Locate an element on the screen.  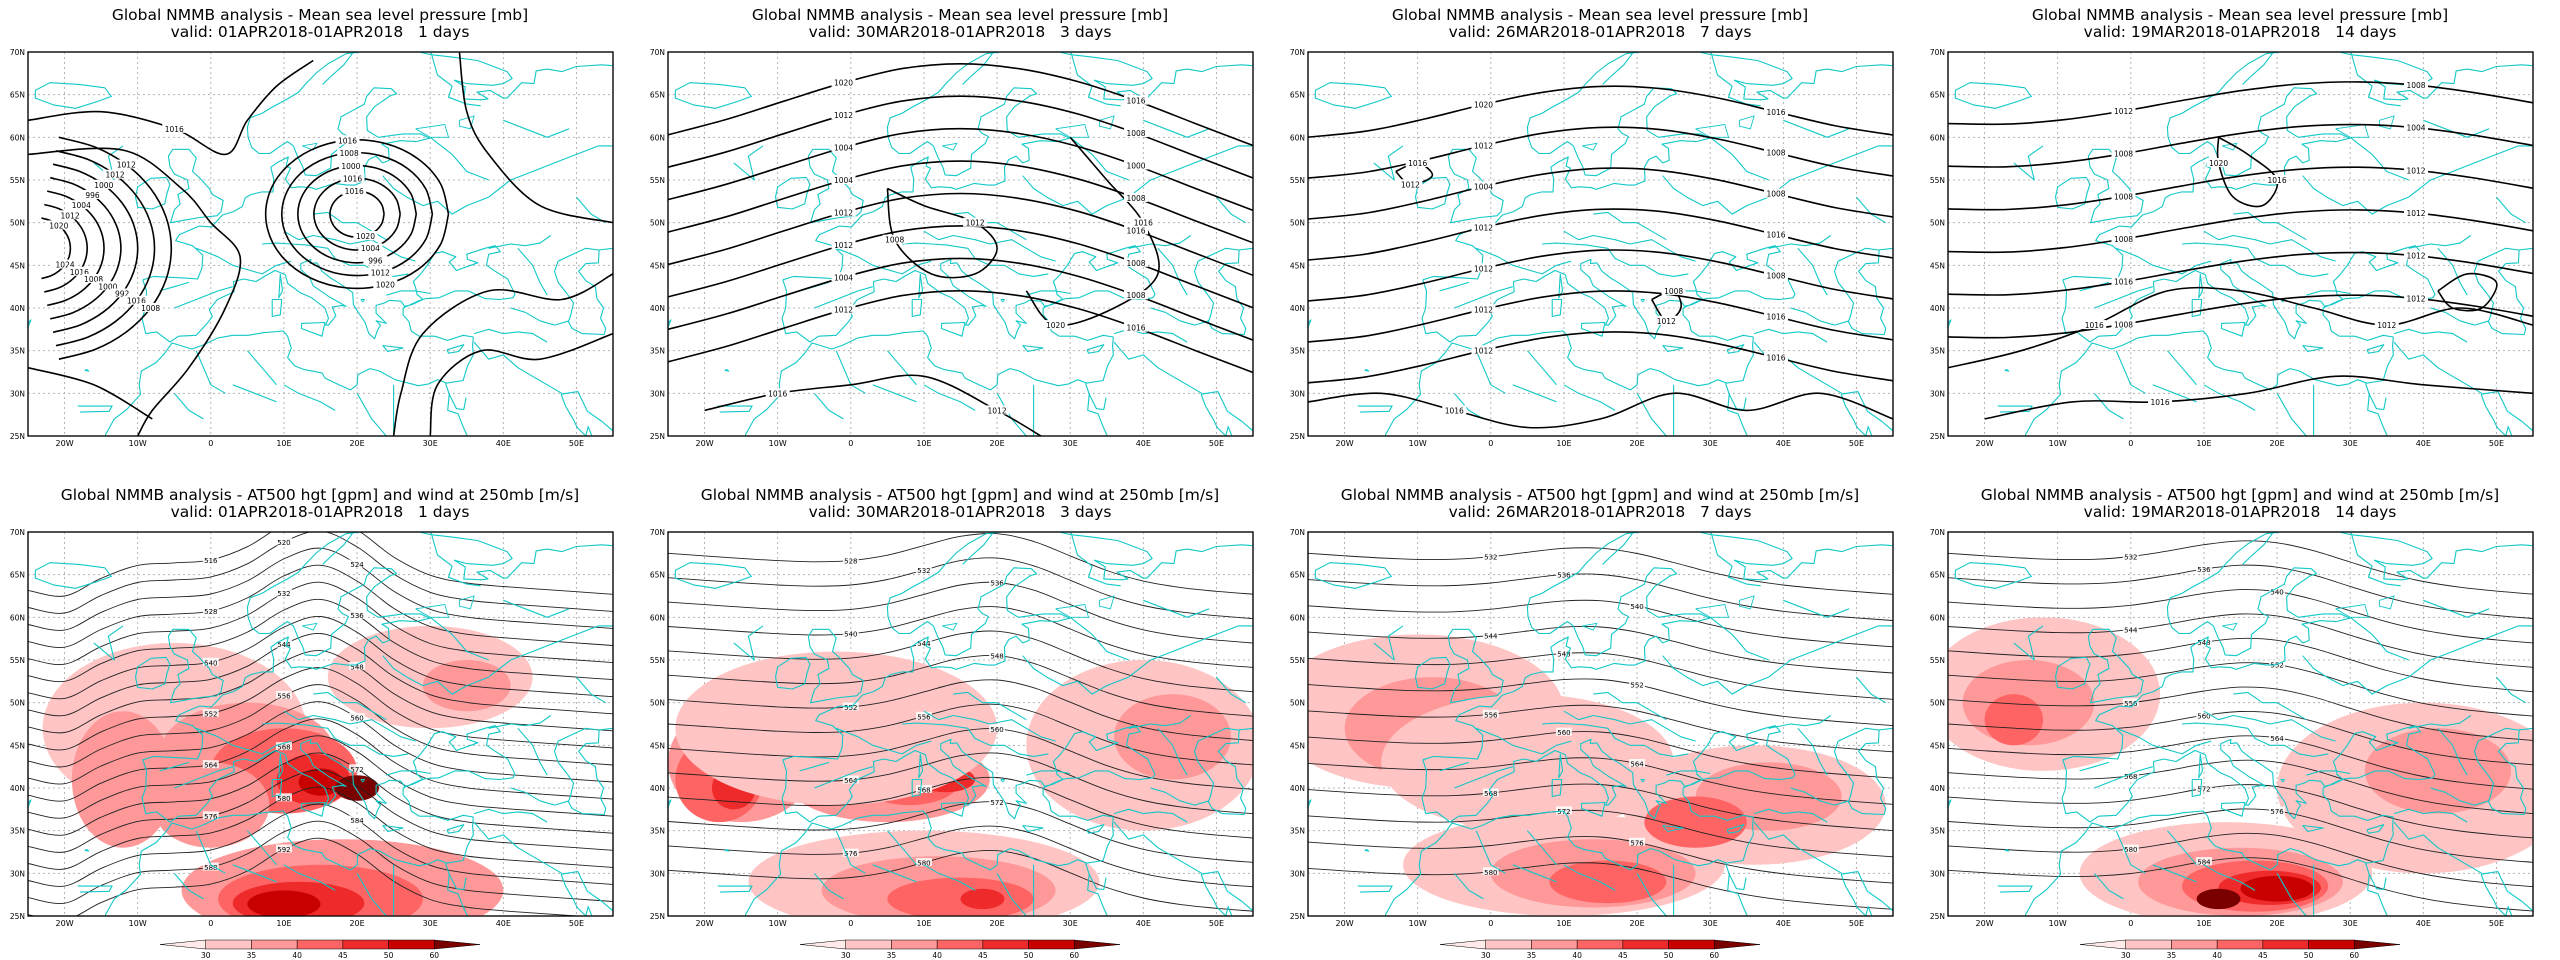
height-contour-label: 560 is located at coordinates (996, 730).